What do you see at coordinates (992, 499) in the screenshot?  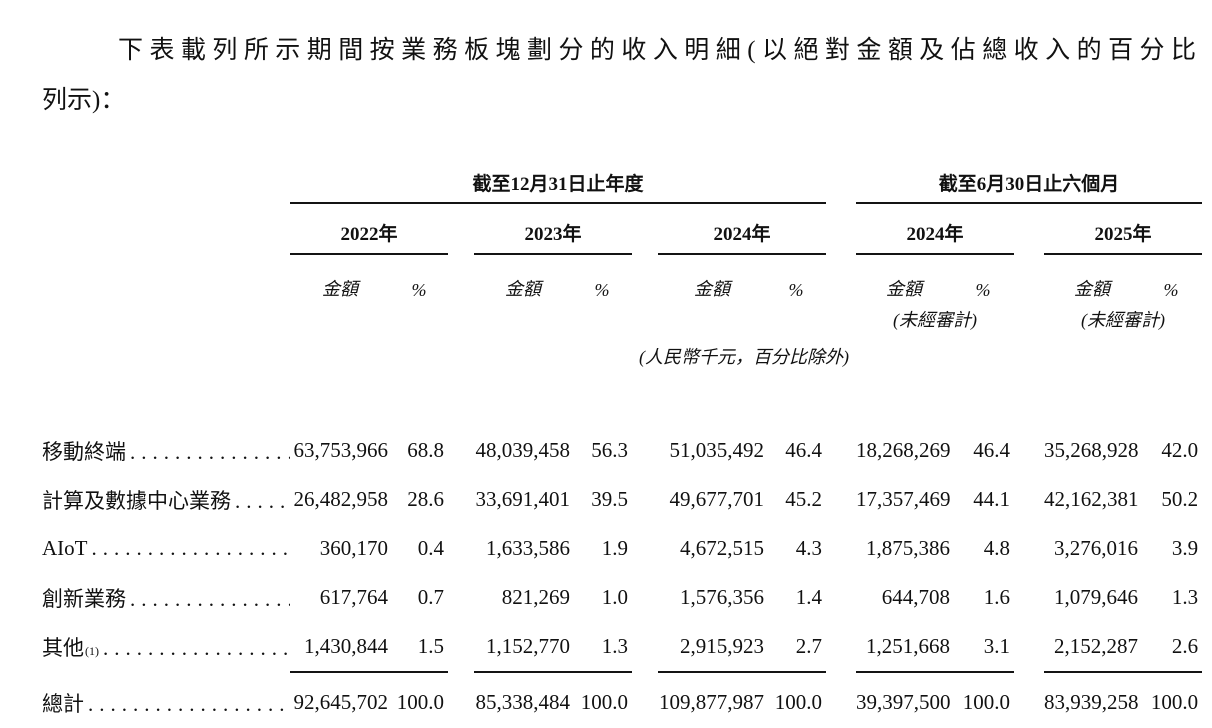 I see `percent-cell: 44.1` at bounding box center [992, 499].